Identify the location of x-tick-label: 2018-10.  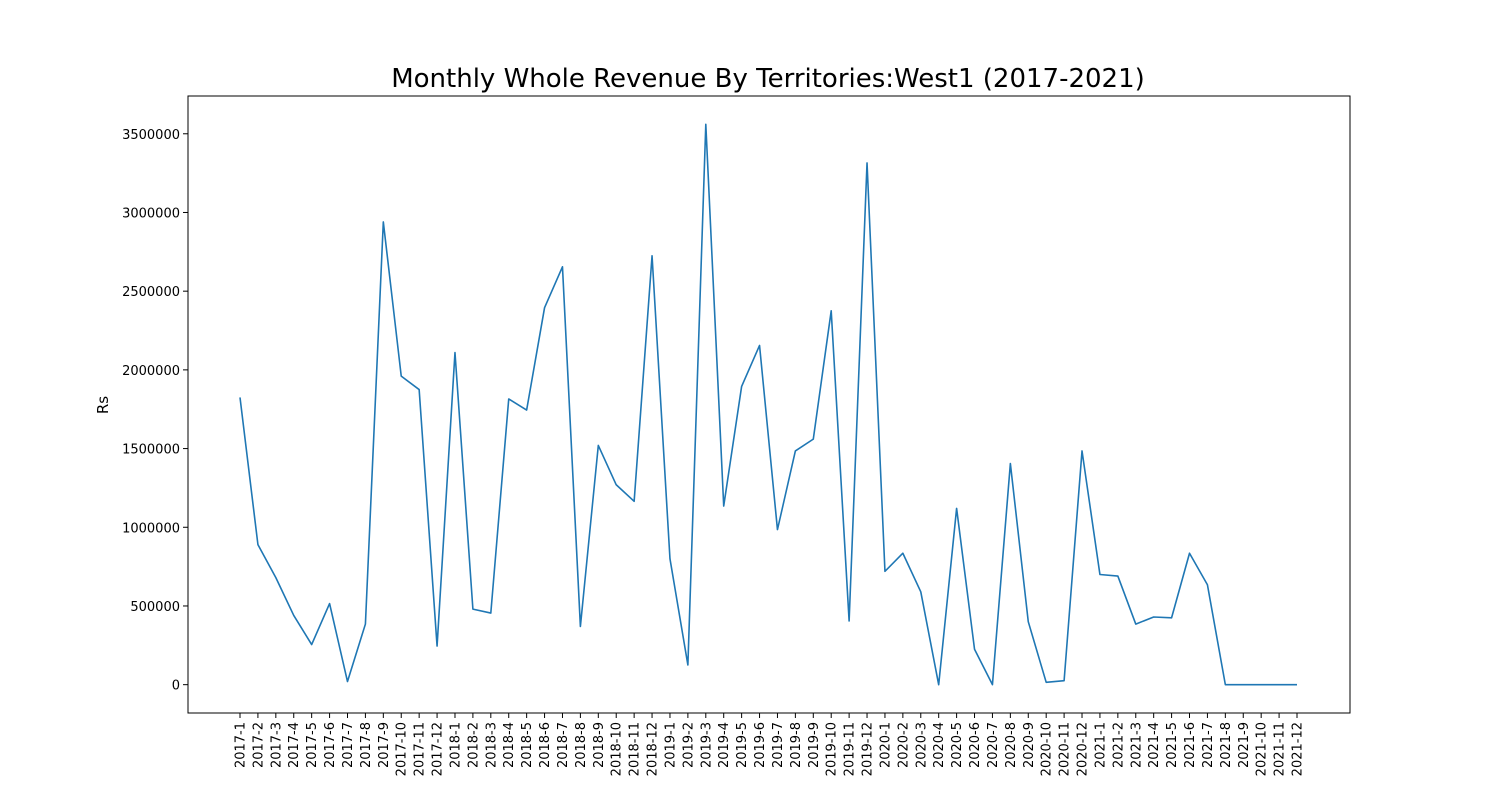
(617, 749).